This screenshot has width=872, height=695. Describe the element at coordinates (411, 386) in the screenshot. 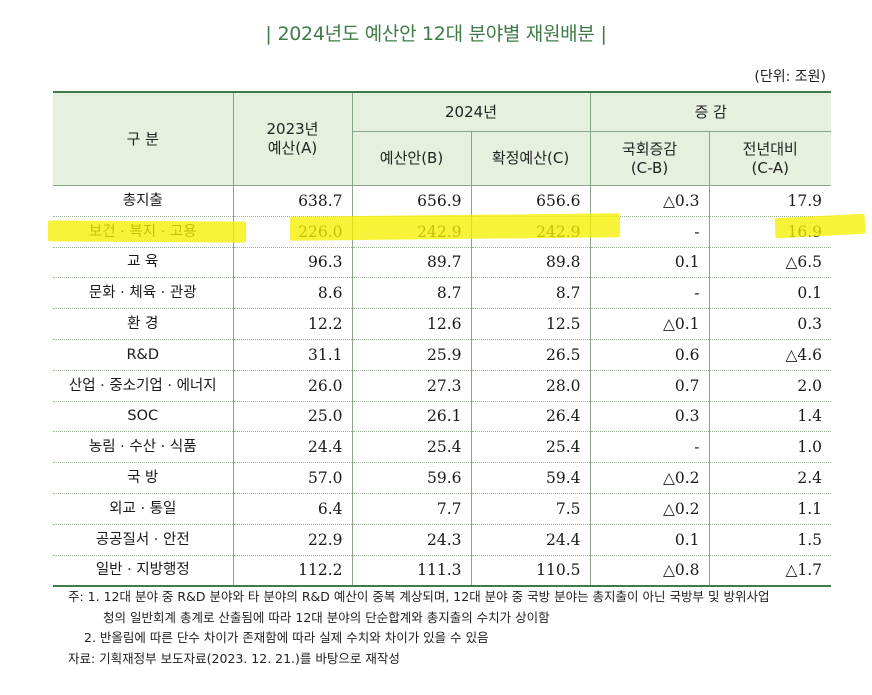

I see `cell-proposal: 27.3` at that location.